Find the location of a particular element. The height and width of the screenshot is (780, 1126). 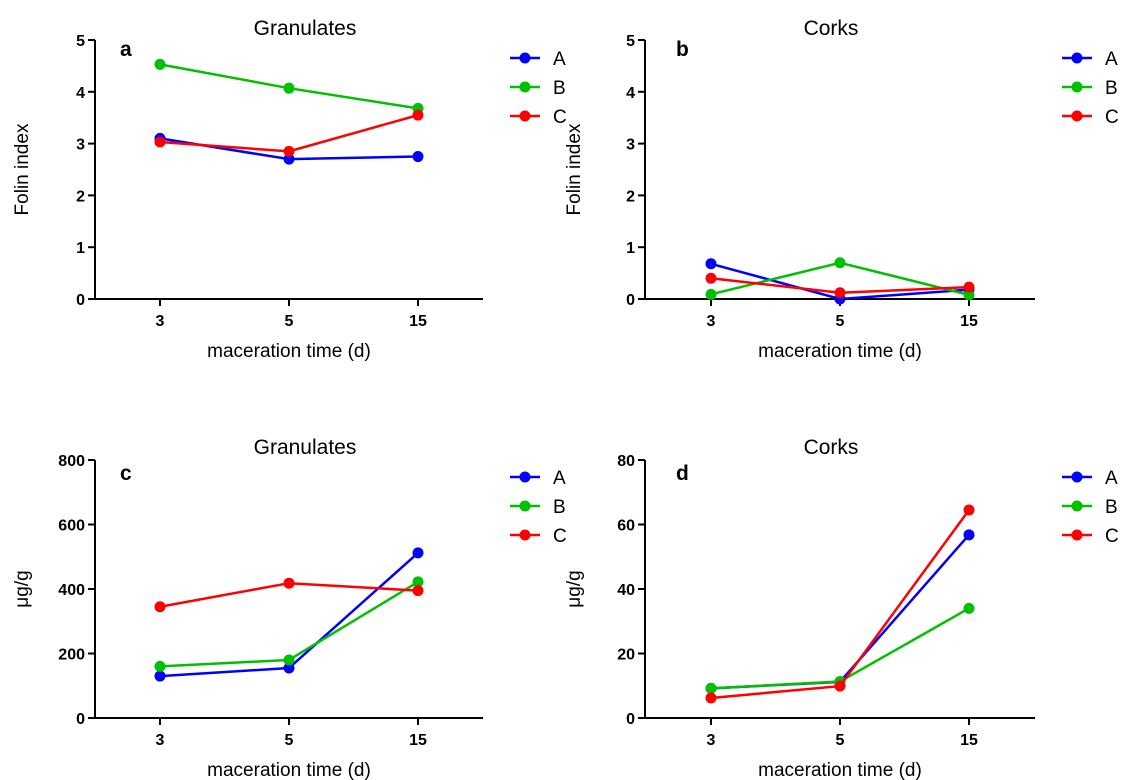

y-tick-label: 5 is located at coordinates (630, 41).